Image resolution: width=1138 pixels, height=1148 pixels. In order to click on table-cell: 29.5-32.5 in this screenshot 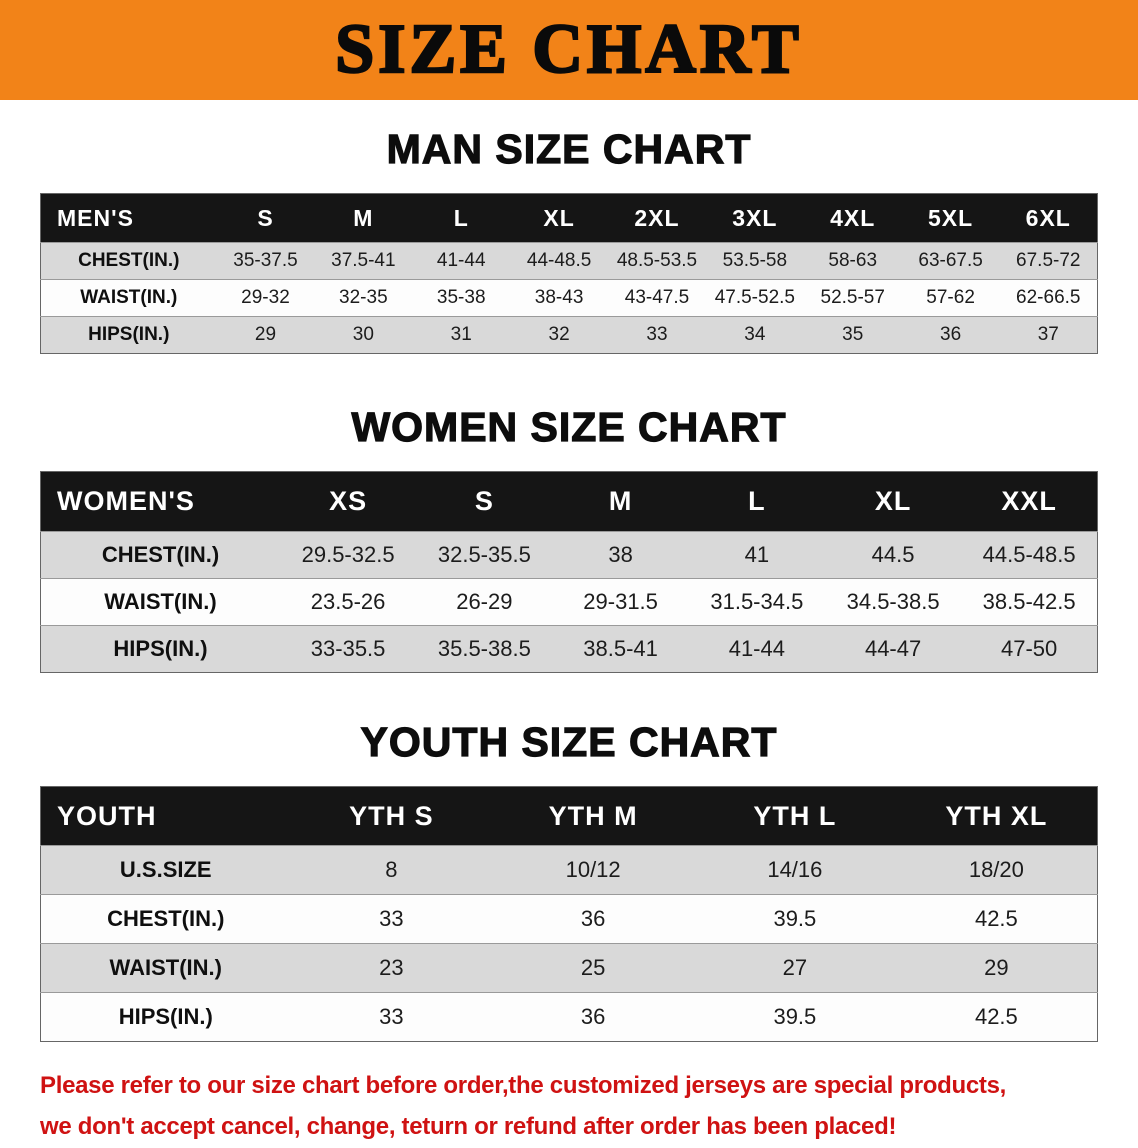, I will do `click(348, 555)`.